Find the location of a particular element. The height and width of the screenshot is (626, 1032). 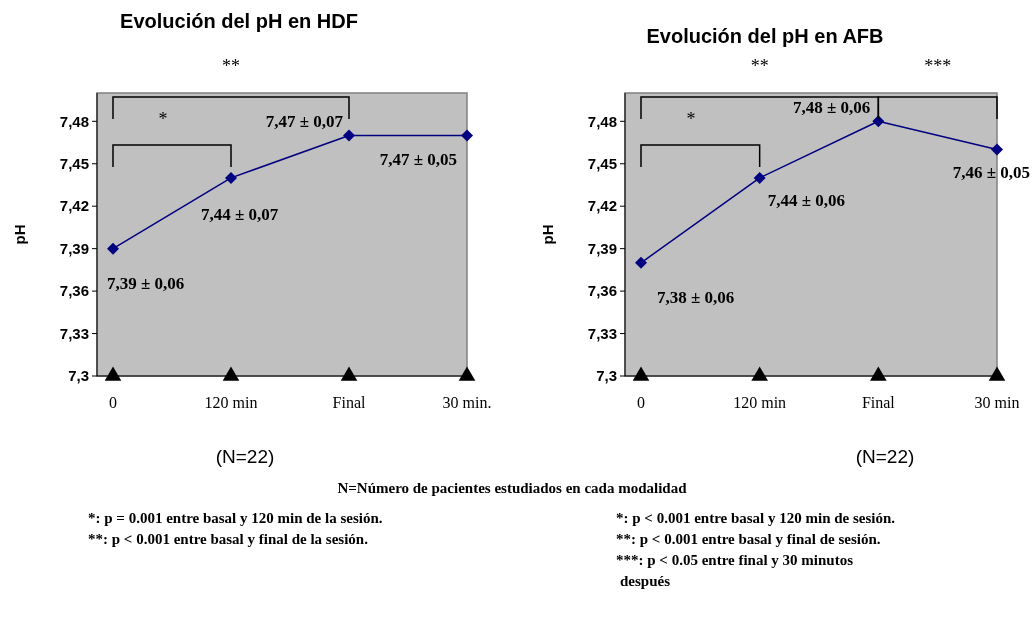

text: *: p < 0.001 entre basal y 120 min de sesión. is located at coordinates (756, 518).